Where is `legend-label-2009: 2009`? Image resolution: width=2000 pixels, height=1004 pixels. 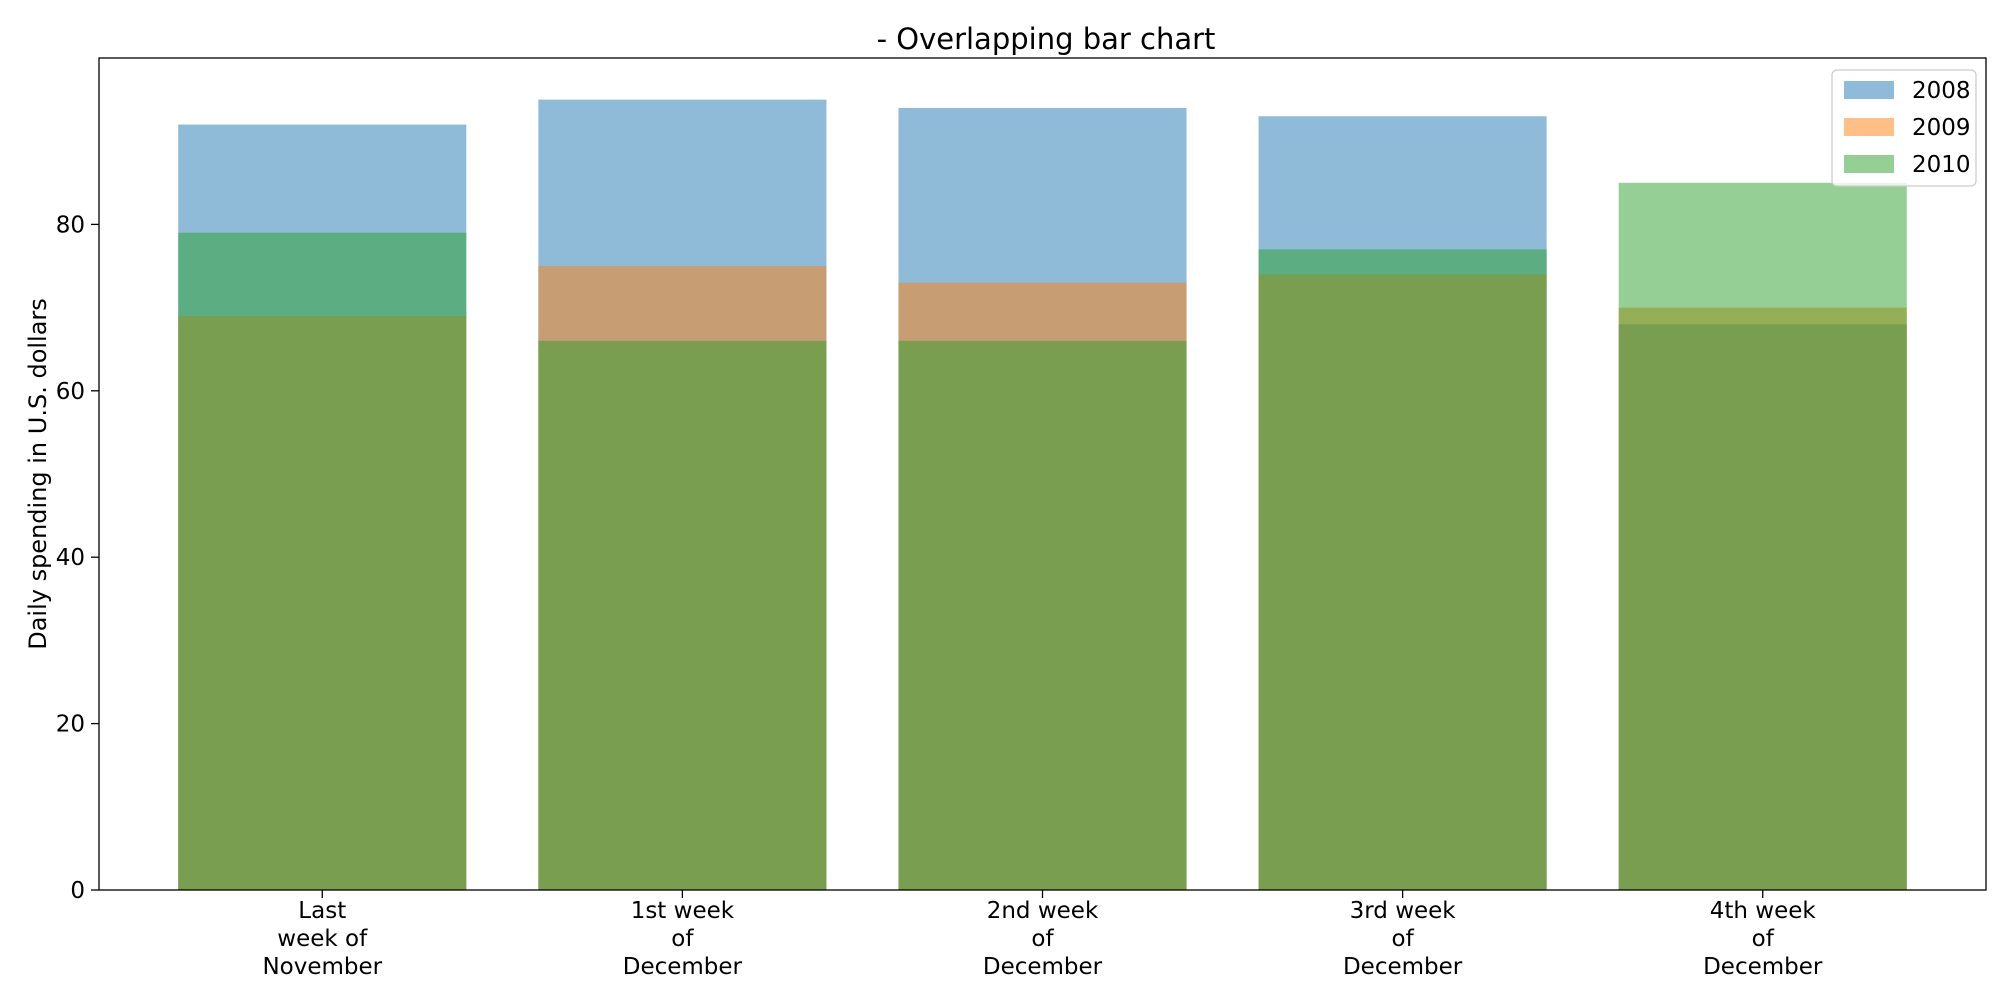
legend-label-2009: 2009 is located at coordinates (1941, 128).